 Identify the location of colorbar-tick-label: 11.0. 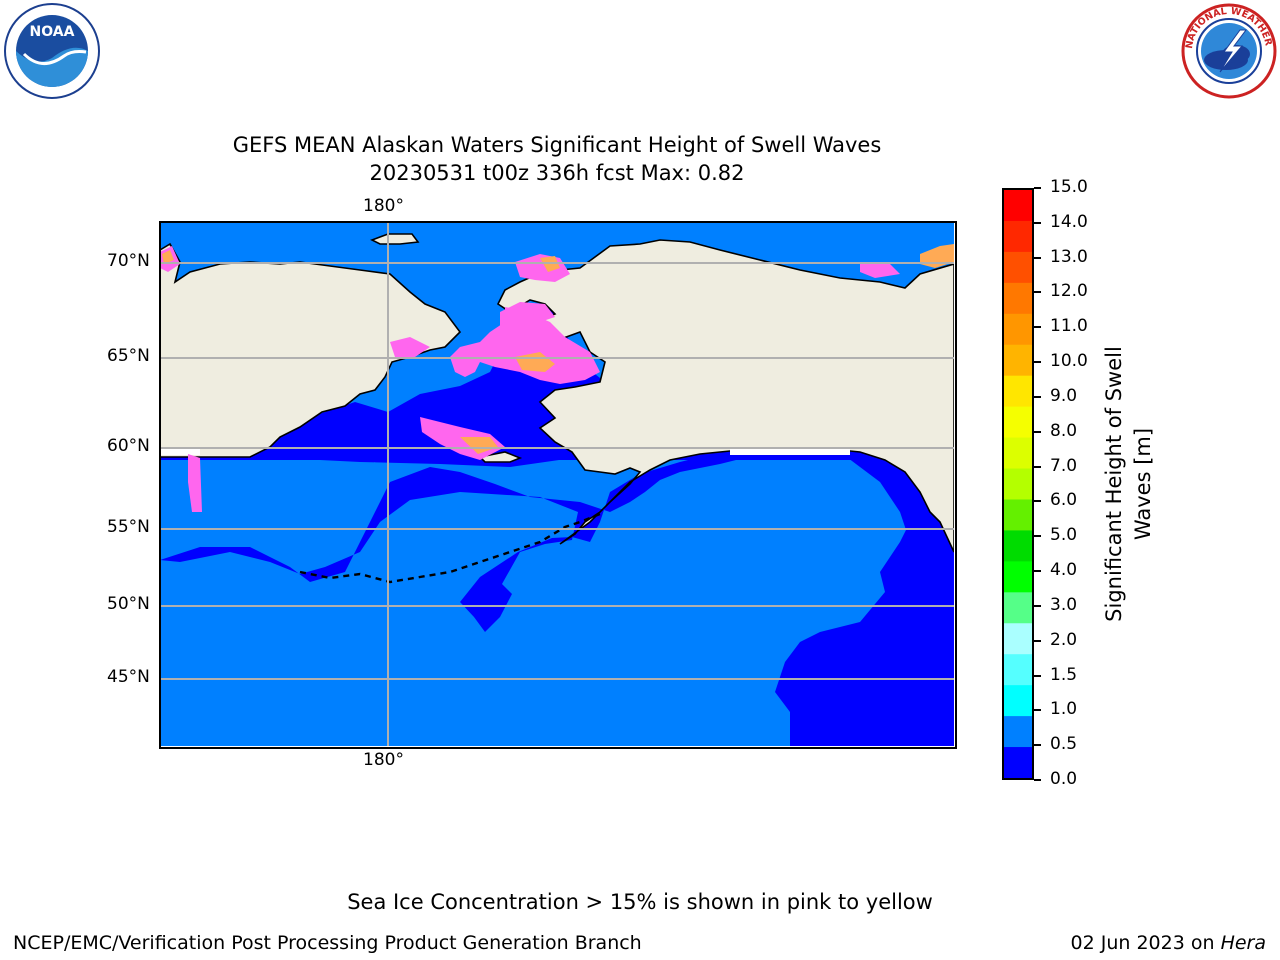
(1069, 326).